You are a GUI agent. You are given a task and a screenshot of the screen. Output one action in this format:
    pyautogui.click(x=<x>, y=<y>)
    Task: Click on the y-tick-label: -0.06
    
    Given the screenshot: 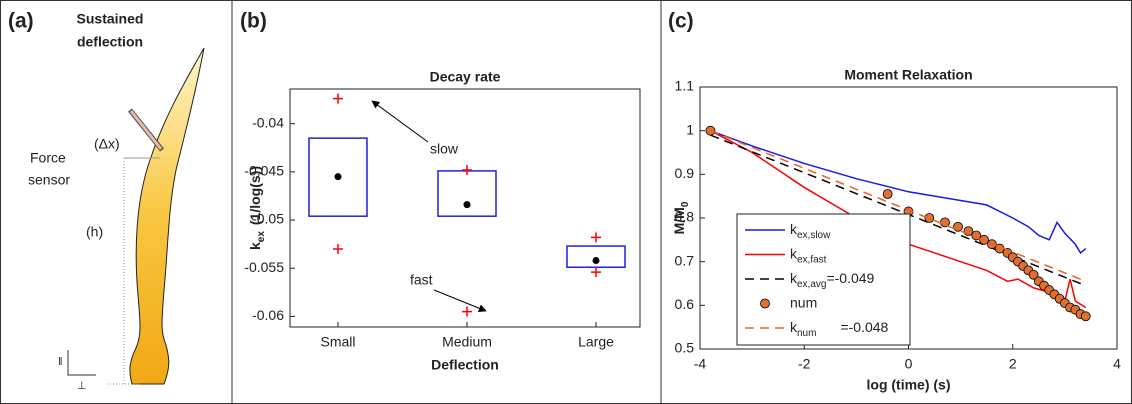 What is the action you would take?
    pyautogui.click(x=268, y=315)
    